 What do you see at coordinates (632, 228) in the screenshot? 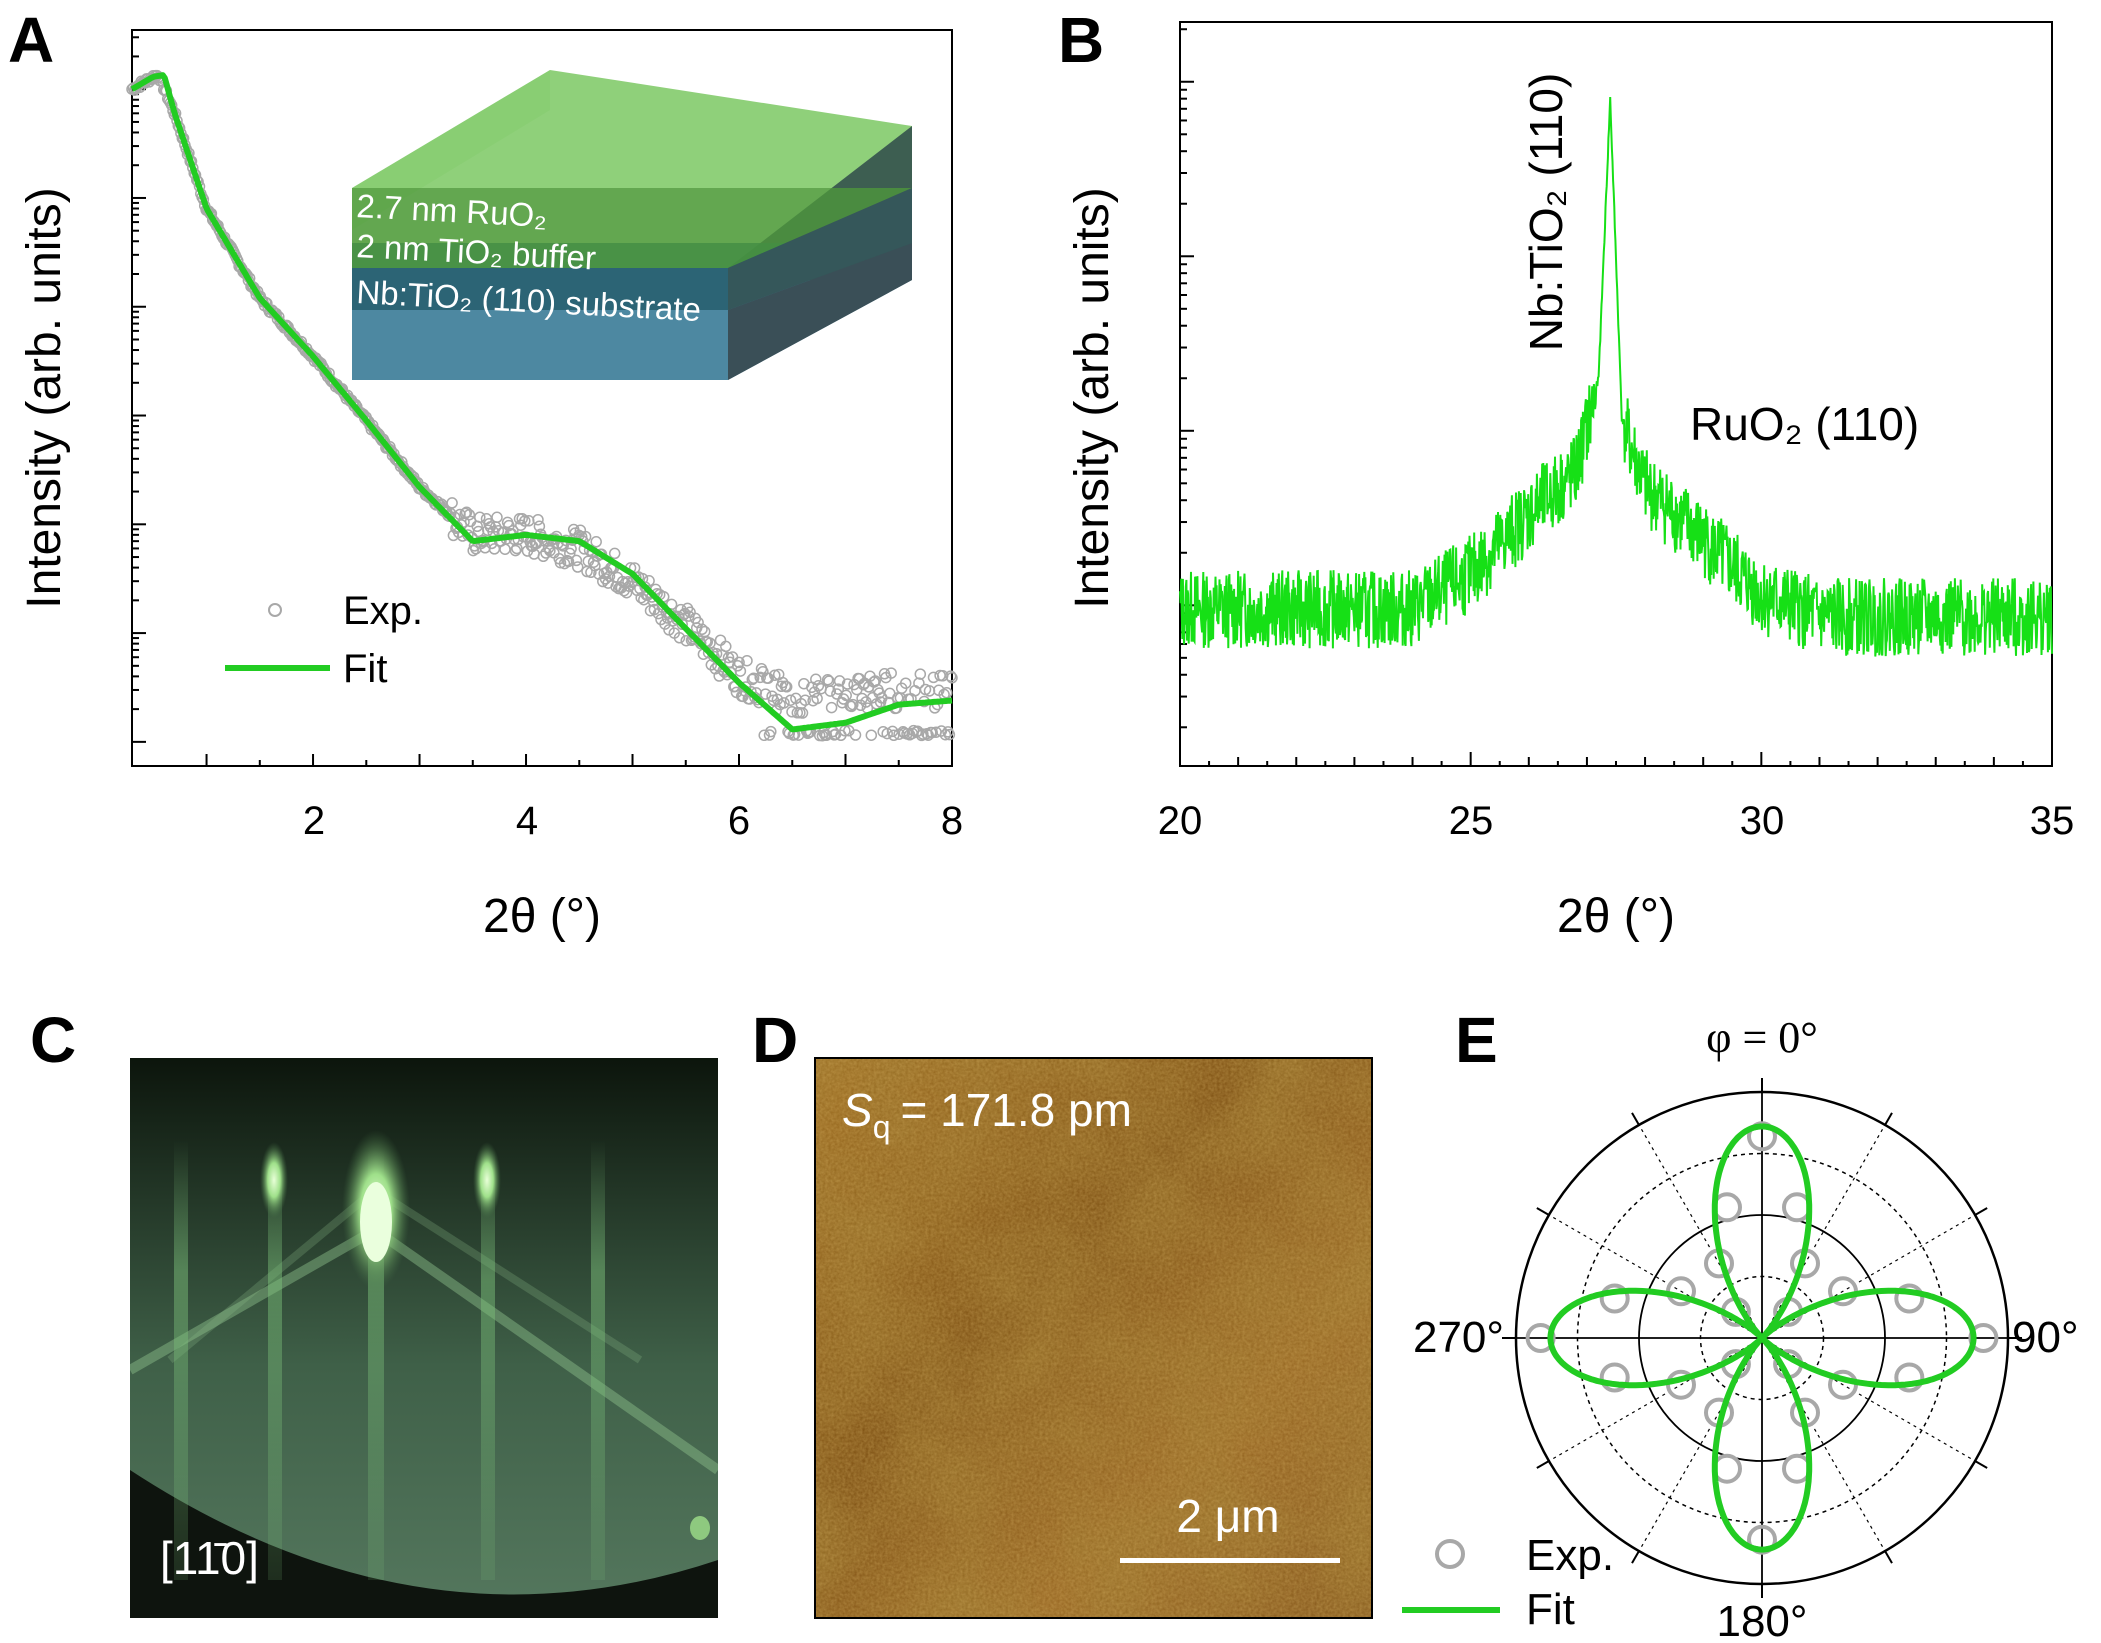
I see `ruo2-layer` at bounding box center [632, 228].